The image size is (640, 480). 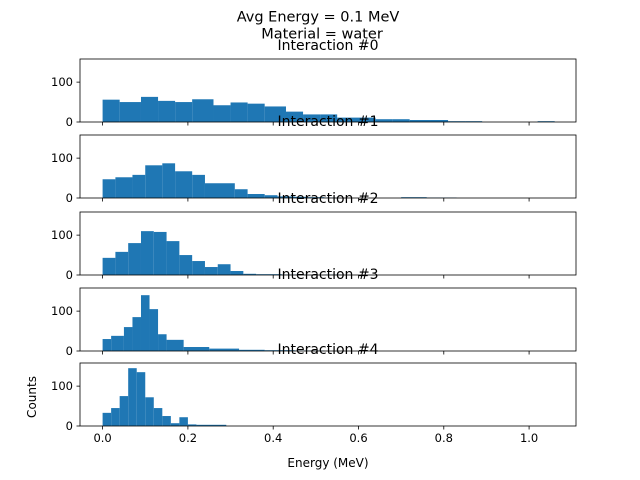 What do you see at coordinates (273, 438) in the screenshot?
I see `x-tick-label-2: 0.4` at bounding box center [273, 438].